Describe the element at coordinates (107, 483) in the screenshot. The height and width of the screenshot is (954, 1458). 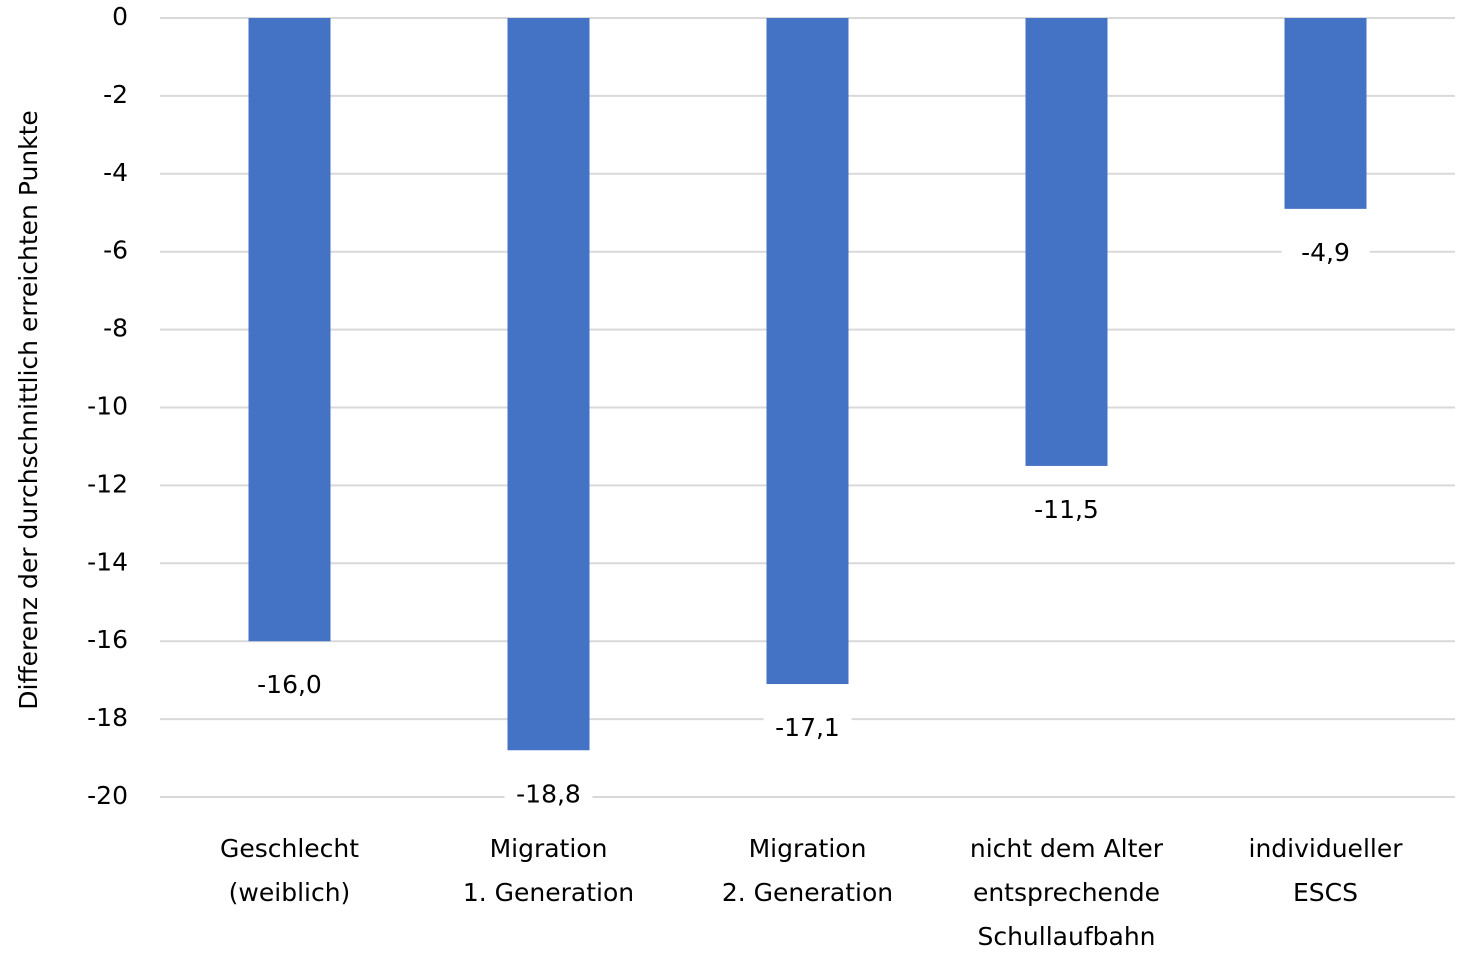
I see `y-tick-label: -12` at that location.